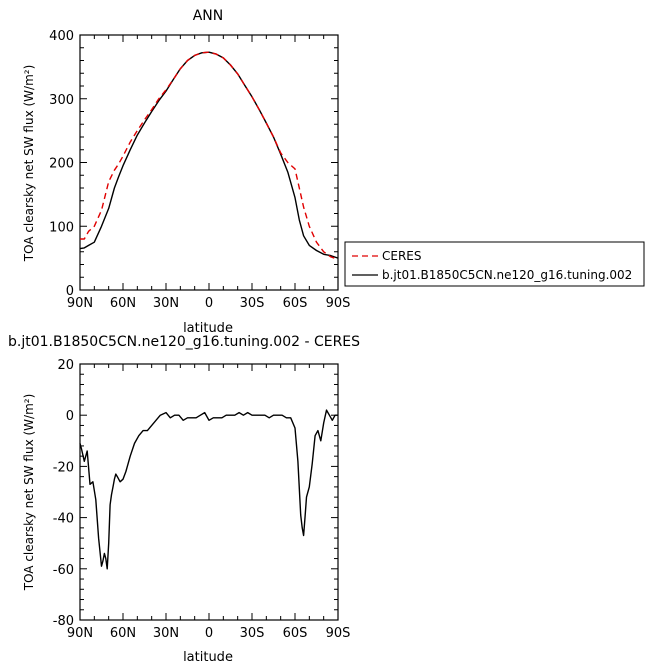 Image resolution: width=668 pixels, height=668 pixels. What do you see at coordinates (507, 275) in the screenshot?
I see `legend-label-model: b.jt01.B1850C5CN.ne120_g16.tuning.002` at bounding box center [507, 275].